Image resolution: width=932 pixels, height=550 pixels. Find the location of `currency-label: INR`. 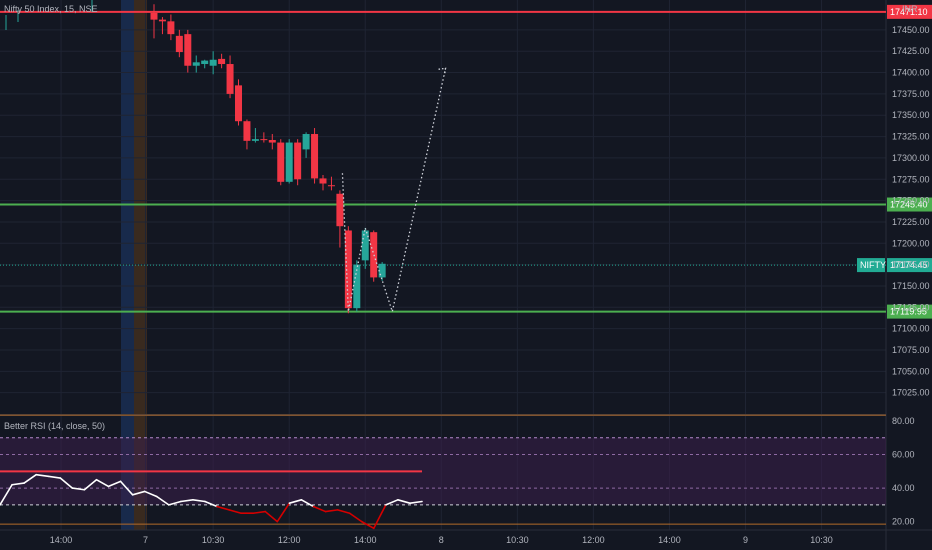

currency-label: INR is located at coordinates (910, 9).